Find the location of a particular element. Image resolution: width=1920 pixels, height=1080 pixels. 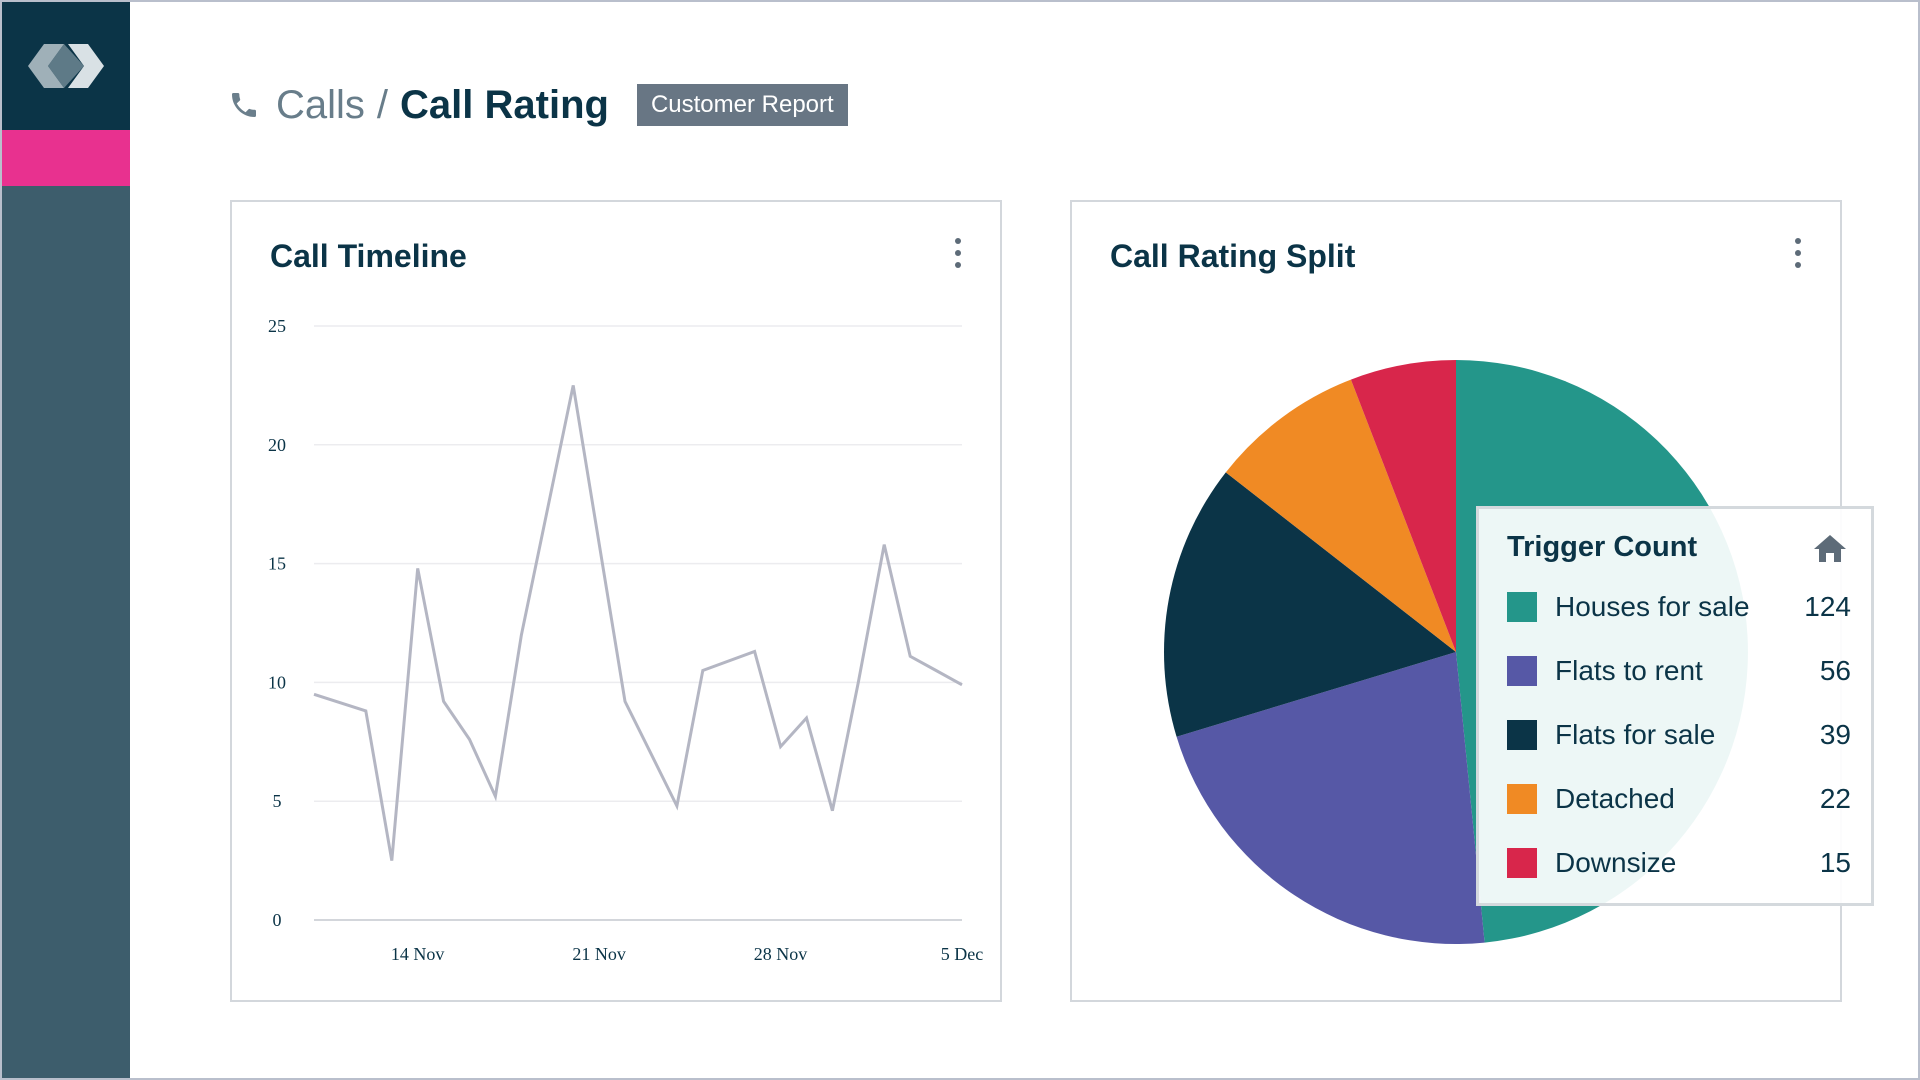

breadcrumb-parent: Calls is located at coordinates (320, 104).